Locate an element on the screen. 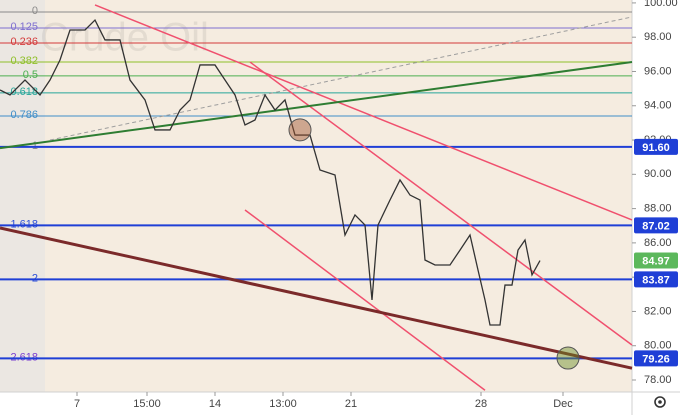 Image resolution: width=680 pixels, height=420 pixels. x-tick-label: 21 is located at coordinates (351, 404).